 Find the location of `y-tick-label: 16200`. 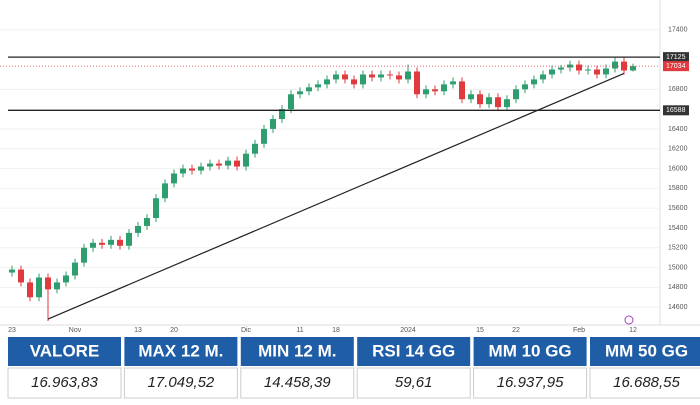

y-tick-label: 16200 is located at coordinates (678, 149).